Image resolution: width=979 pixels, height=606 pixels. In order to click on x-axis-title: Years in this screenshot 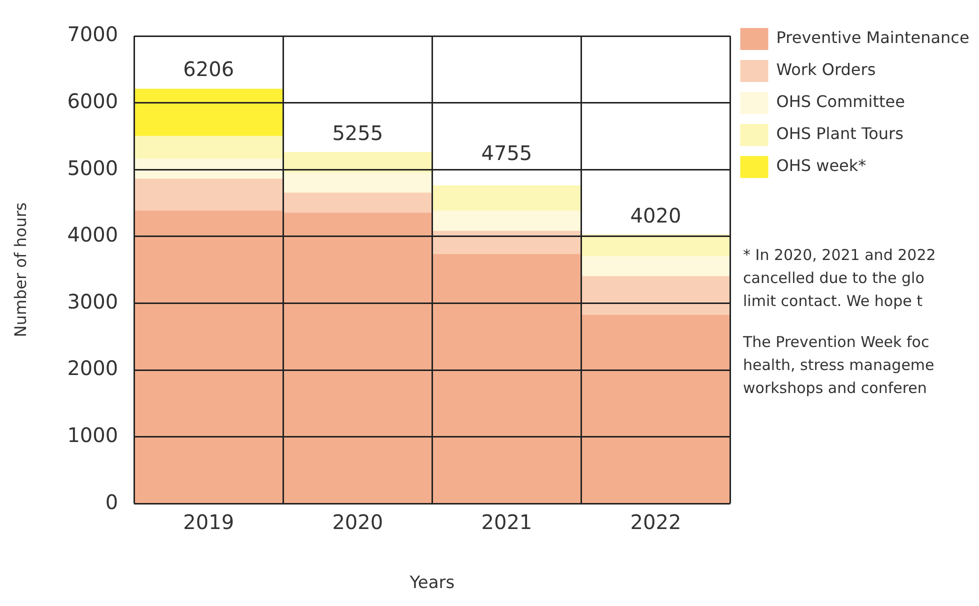, I will do `click(431, 583)`.